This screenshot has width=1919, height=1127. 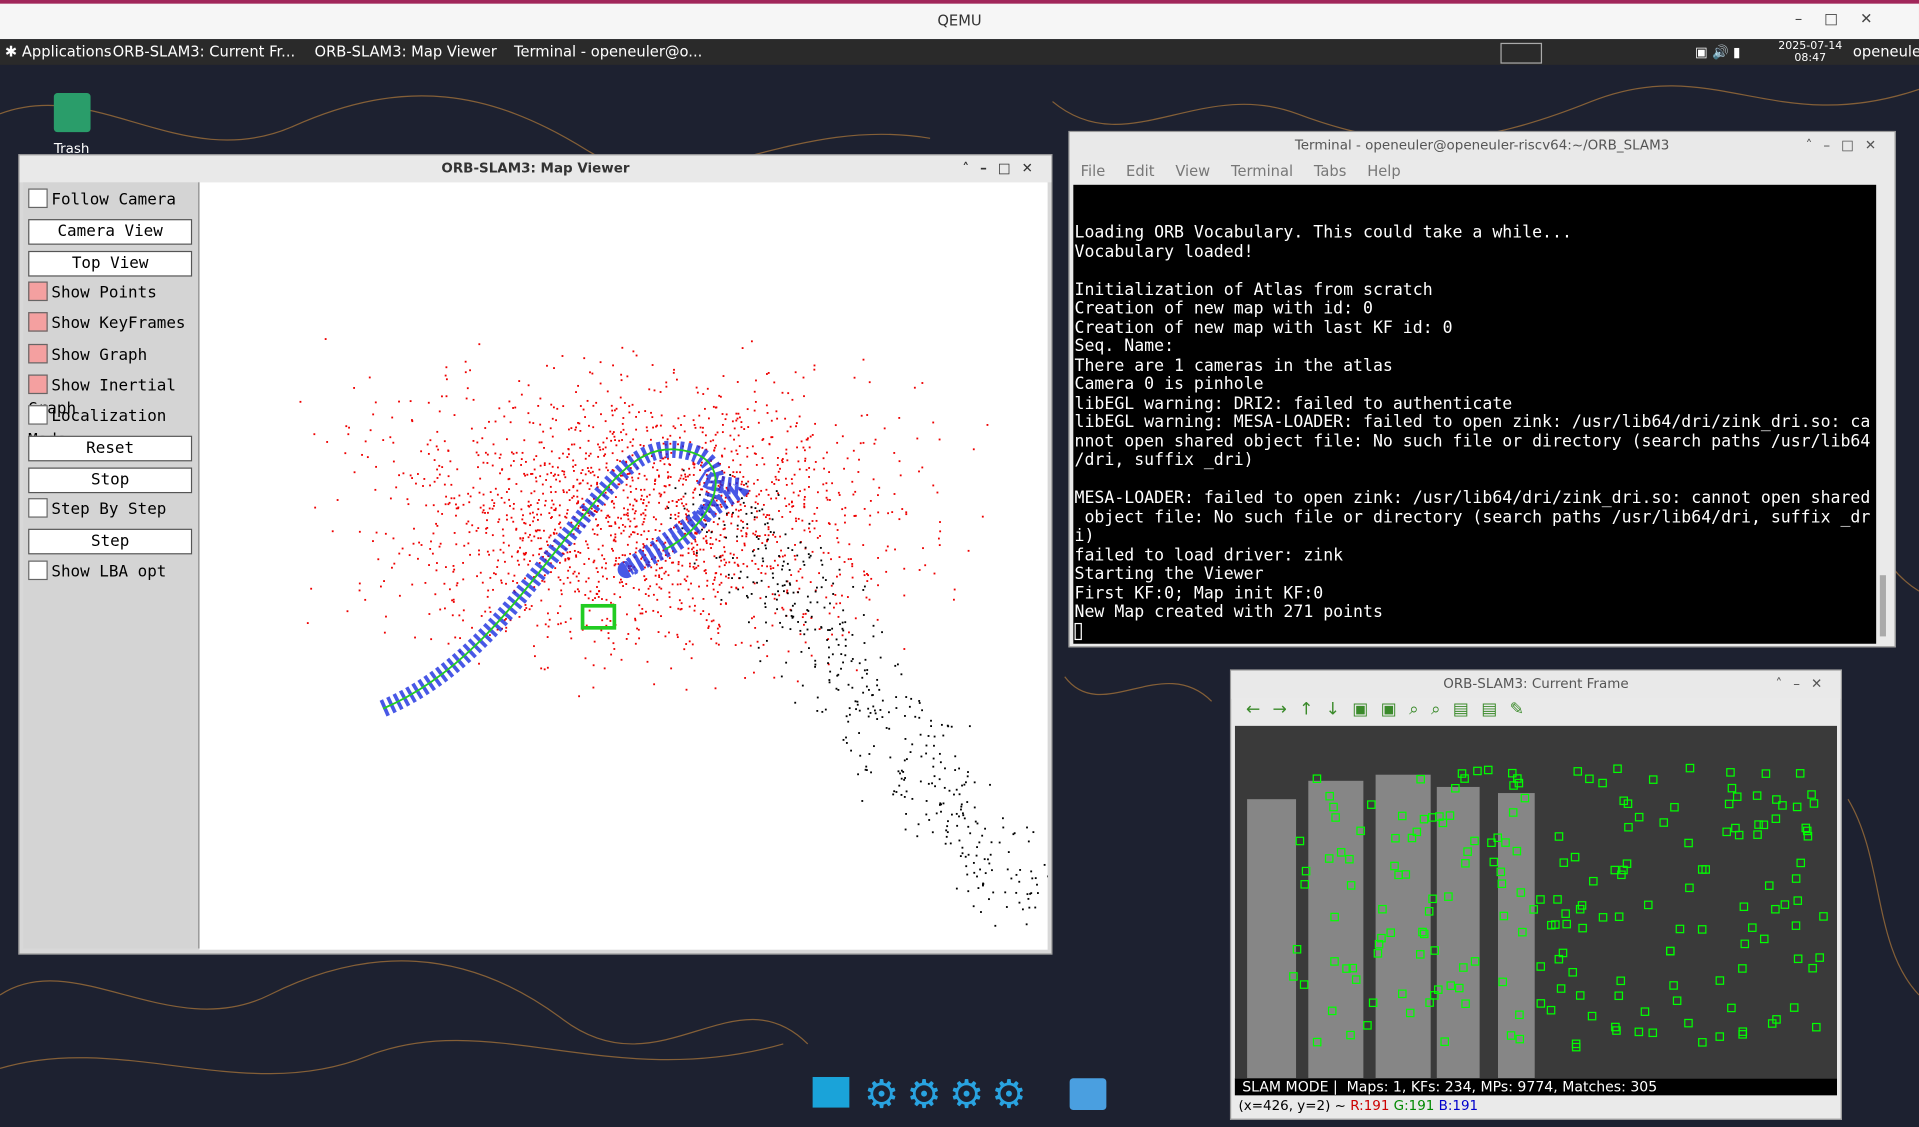 I want to click on window-controls: ˄–✕, so click(x=1804, y=683).